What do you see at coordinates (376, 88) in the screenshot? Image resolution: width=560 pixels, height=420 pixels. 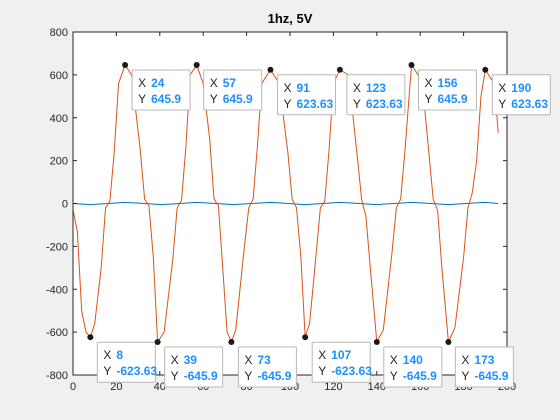 I see `datatip-x-value: 123` at bounding box center [376, 88].